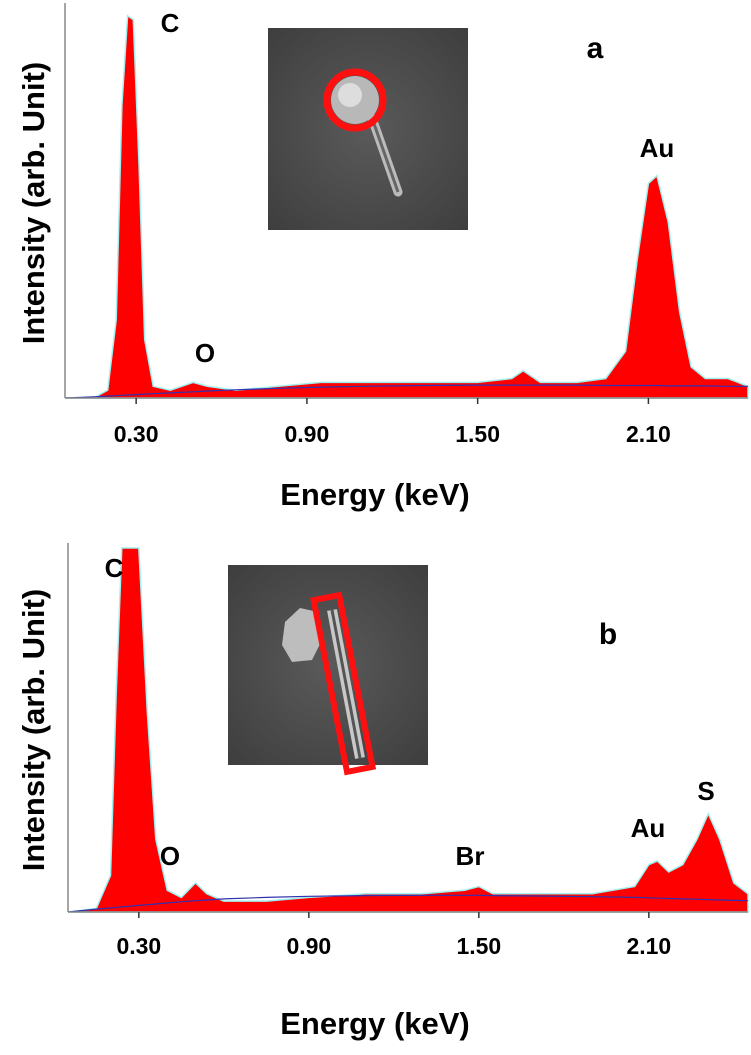  I want to click on panel-label: a, so click(595, 48).